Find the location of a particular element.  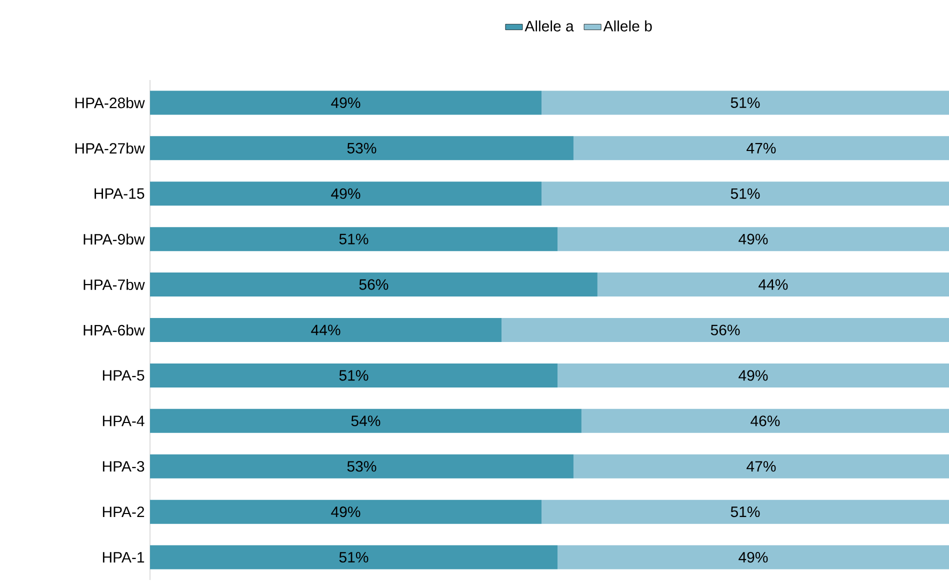

y-tick-label: HPA-7bw is located at coordinates (114, 284).